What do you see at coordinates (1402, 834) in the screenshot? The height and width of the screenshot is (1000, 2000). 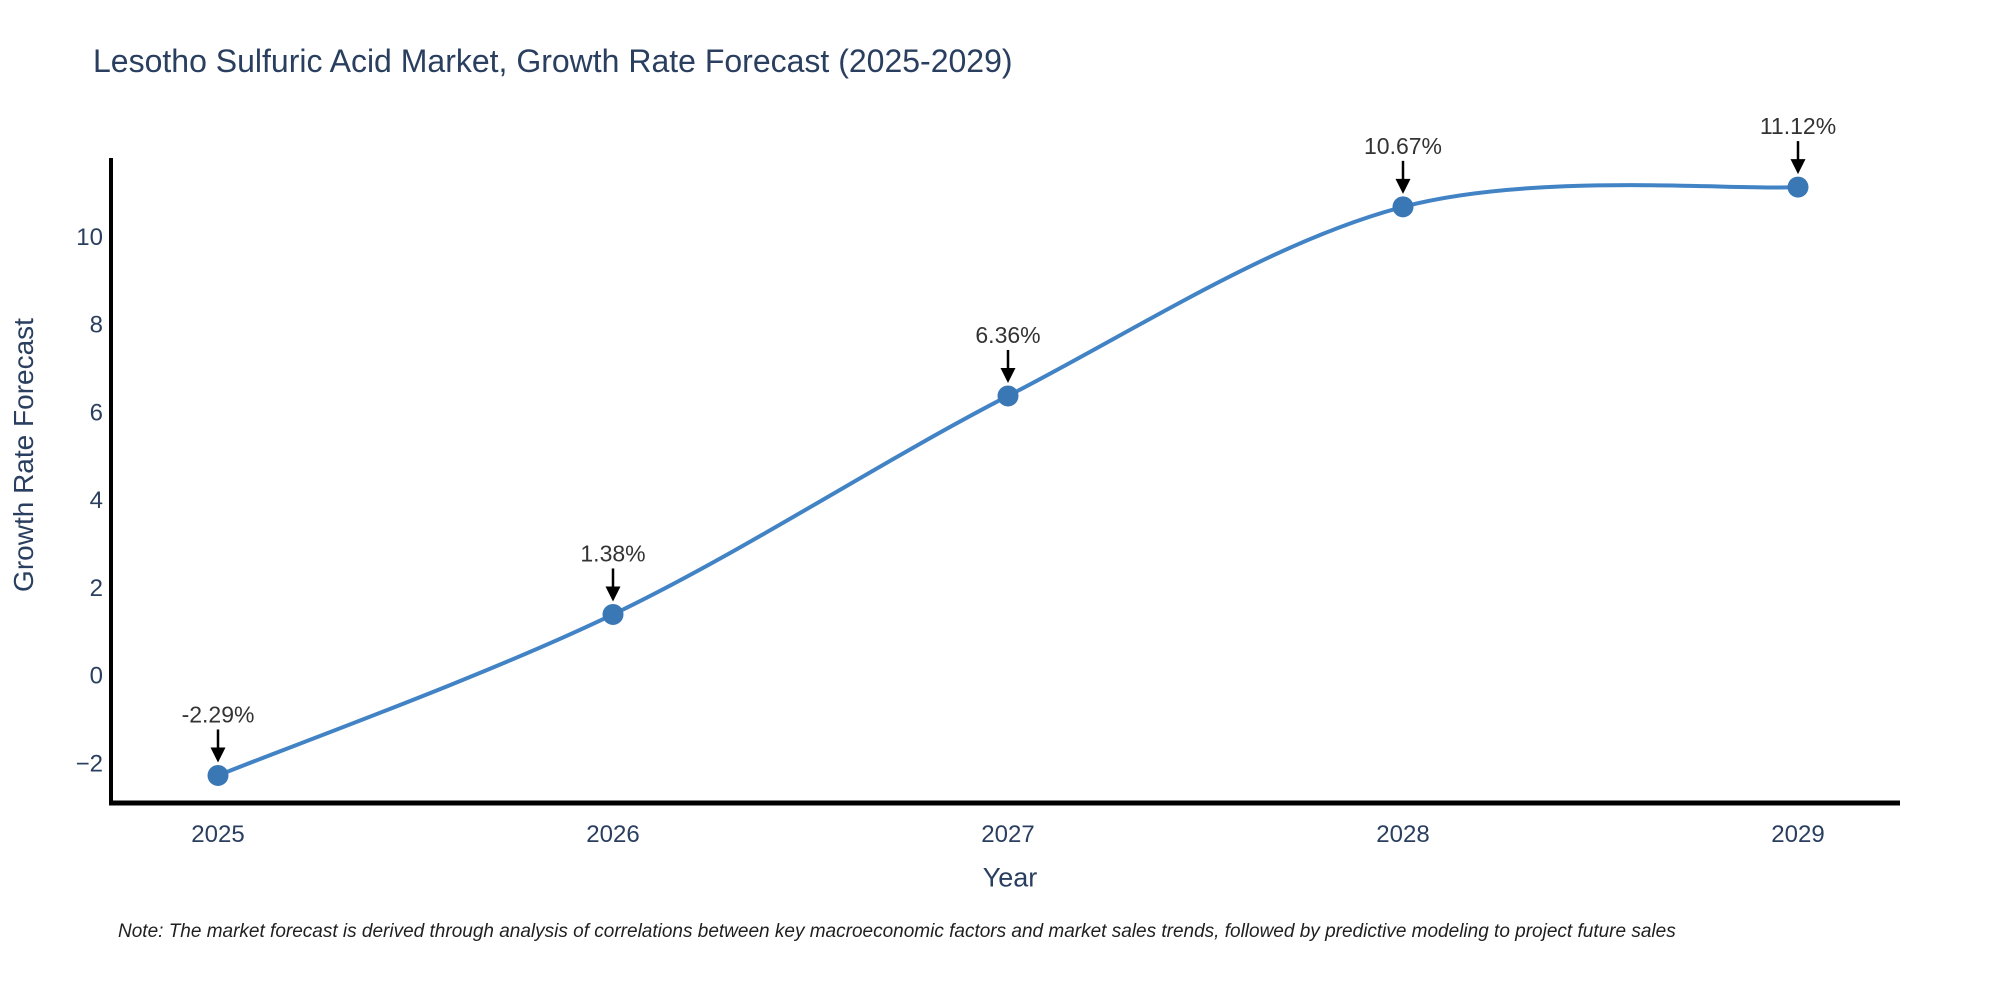 I see `x-tick-label: 2028` at bounding box center [1402, 834].